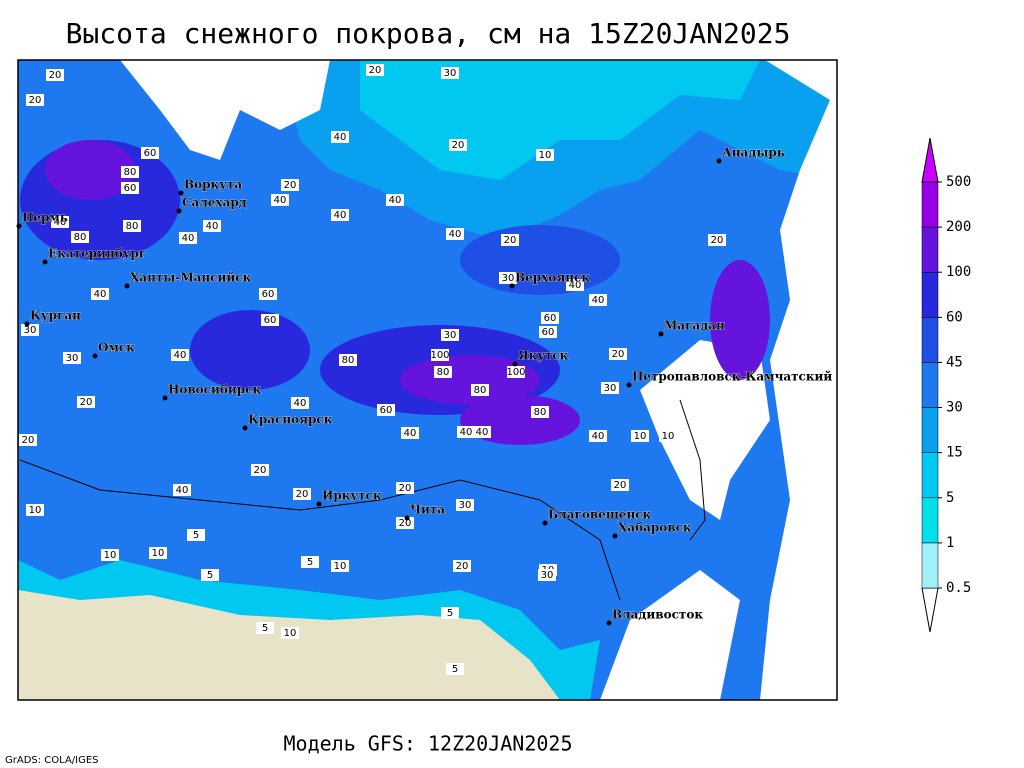 The image size is (1024, 768). I want to click on city-label: Екатеринбург, so click(97, 254).